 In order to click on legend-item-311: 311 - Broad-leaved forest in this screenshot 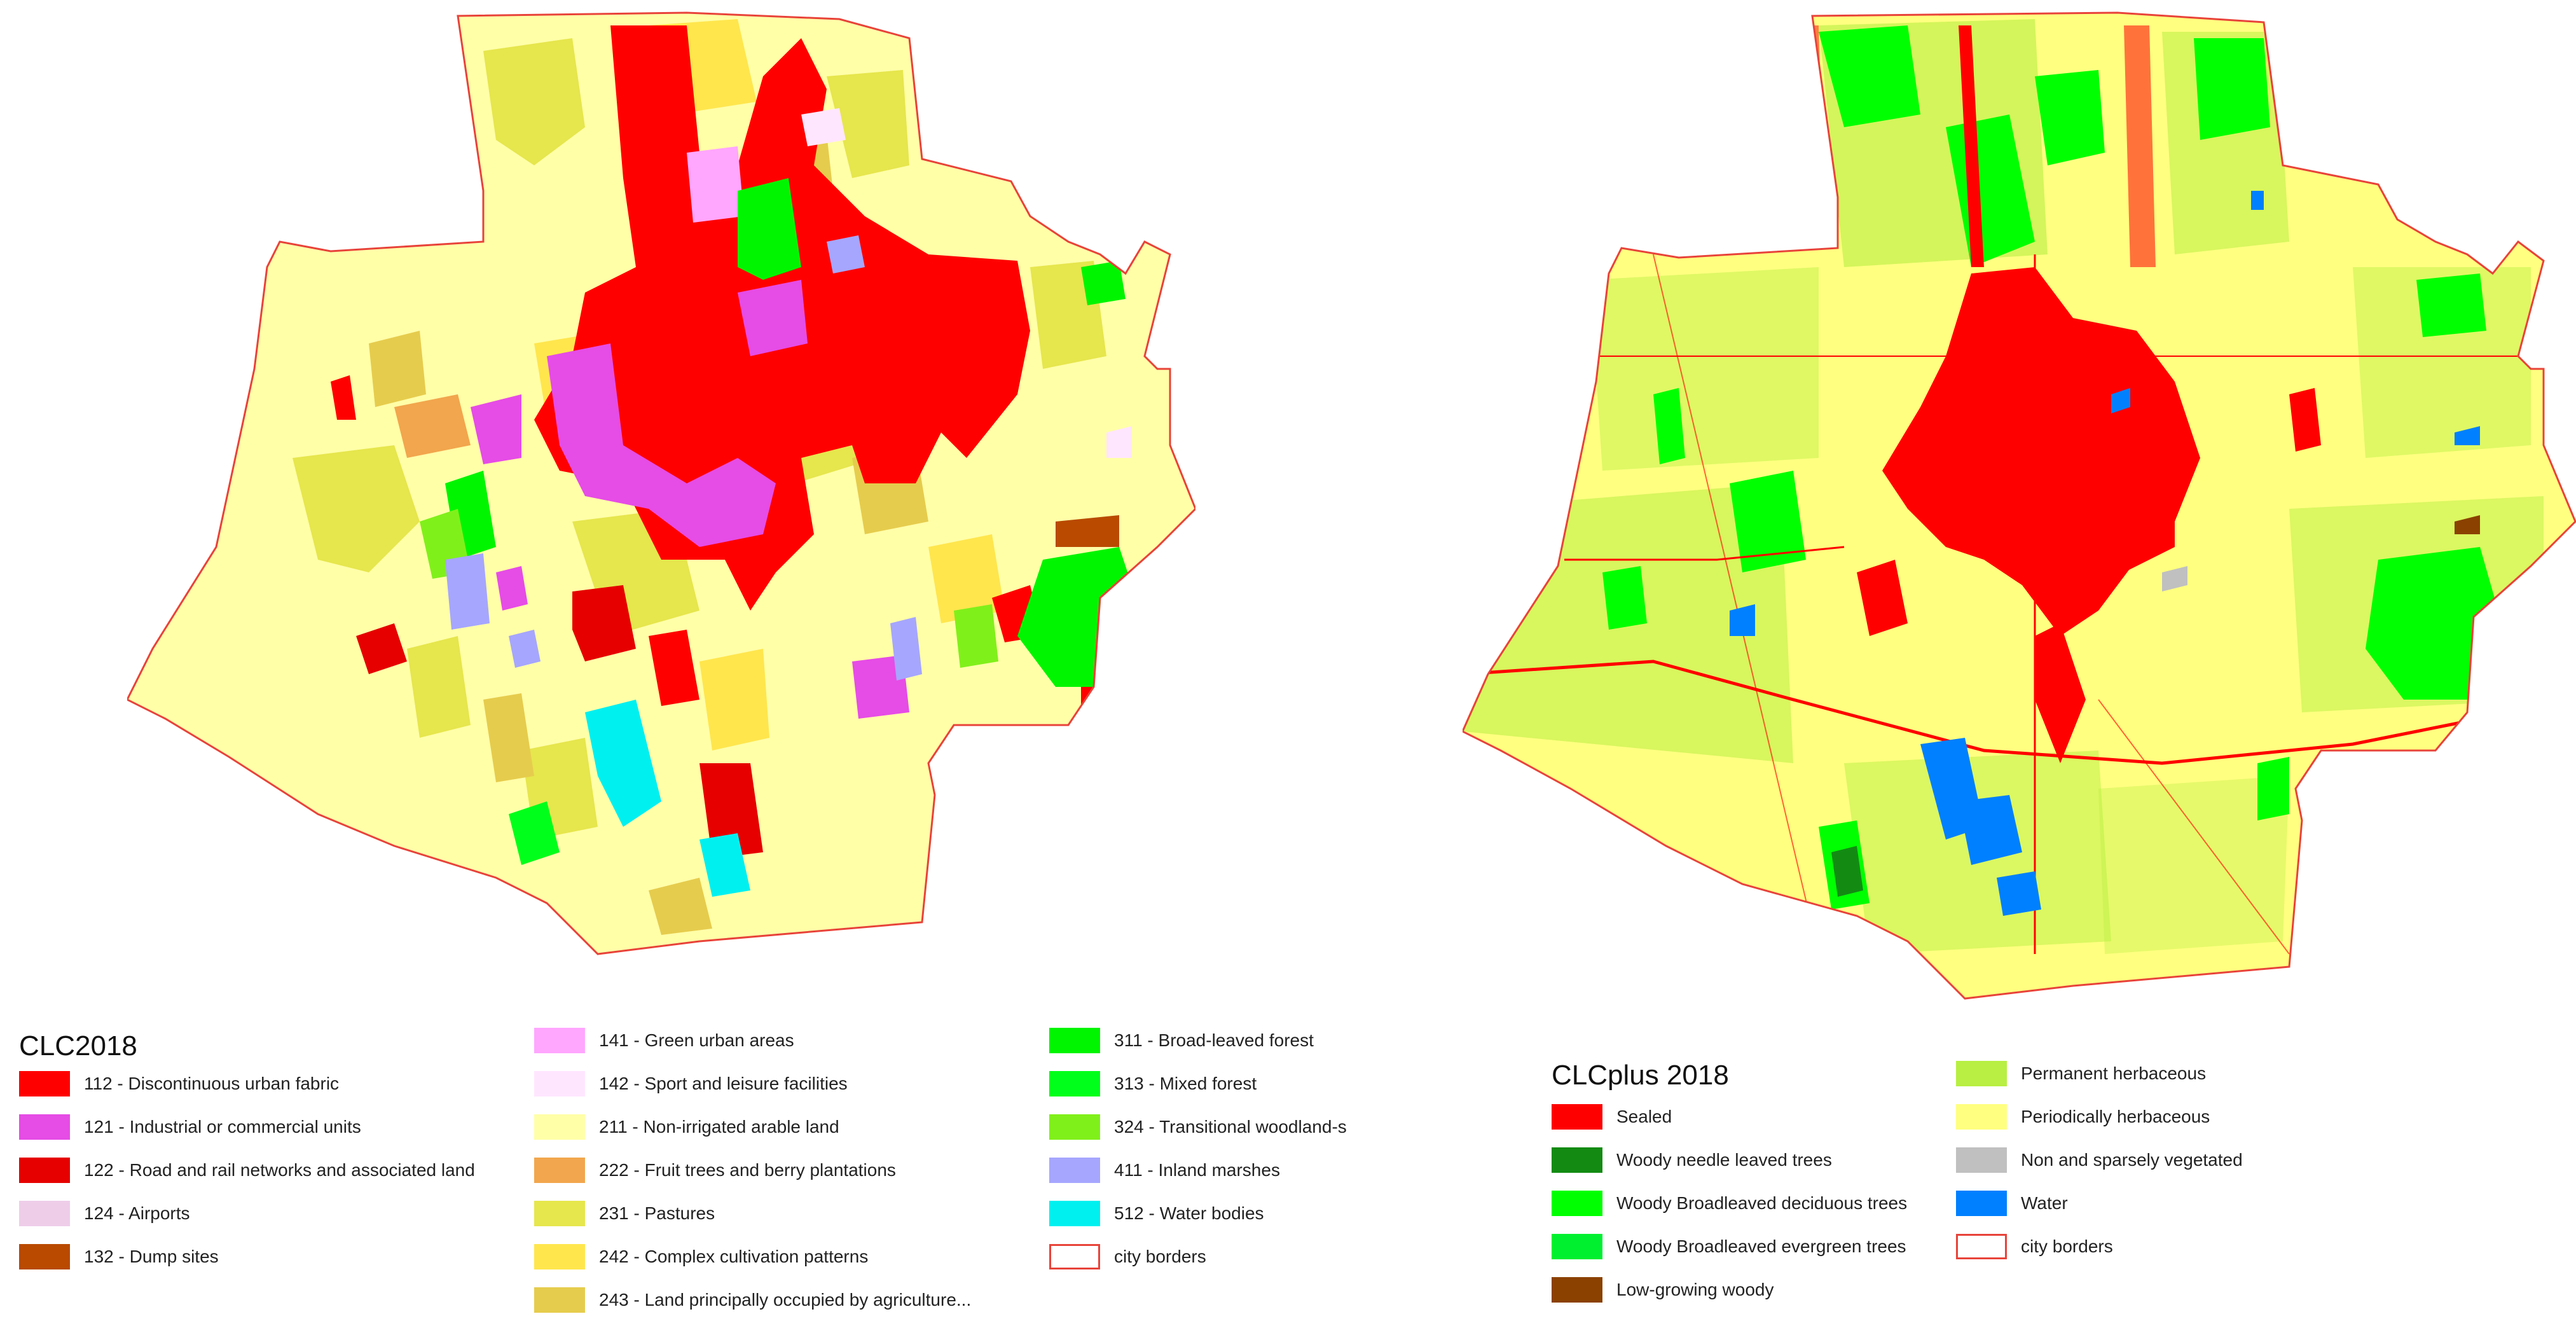, I will do `click(1181, 1041)`.